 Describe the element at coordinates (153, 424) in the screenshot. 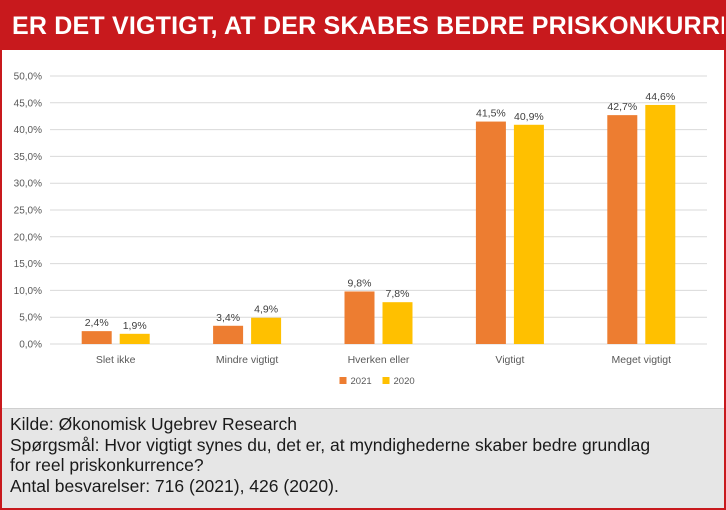

I see `source-text: Kilde: Økonomisk Ugebrev Research` at that location.